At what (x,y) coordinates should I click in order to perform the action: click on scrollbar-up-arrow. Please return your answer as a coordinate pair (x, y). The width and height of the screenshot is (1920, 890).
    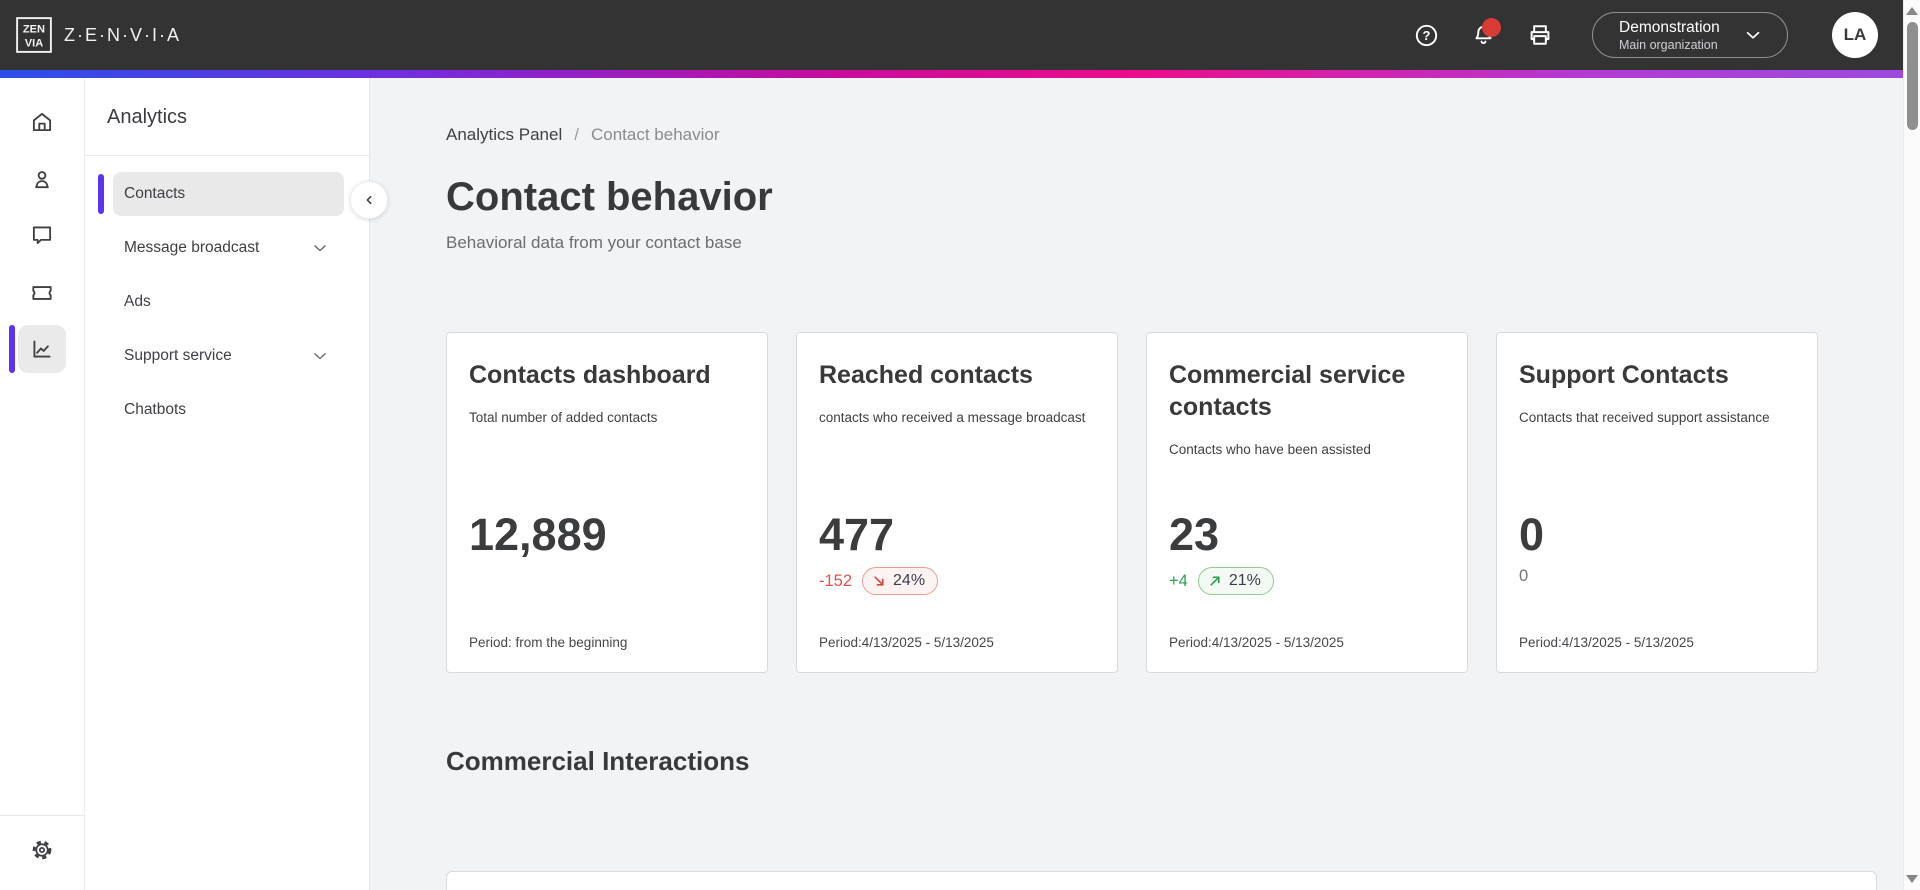
    Looking at the image, I should click on (1912, 11).